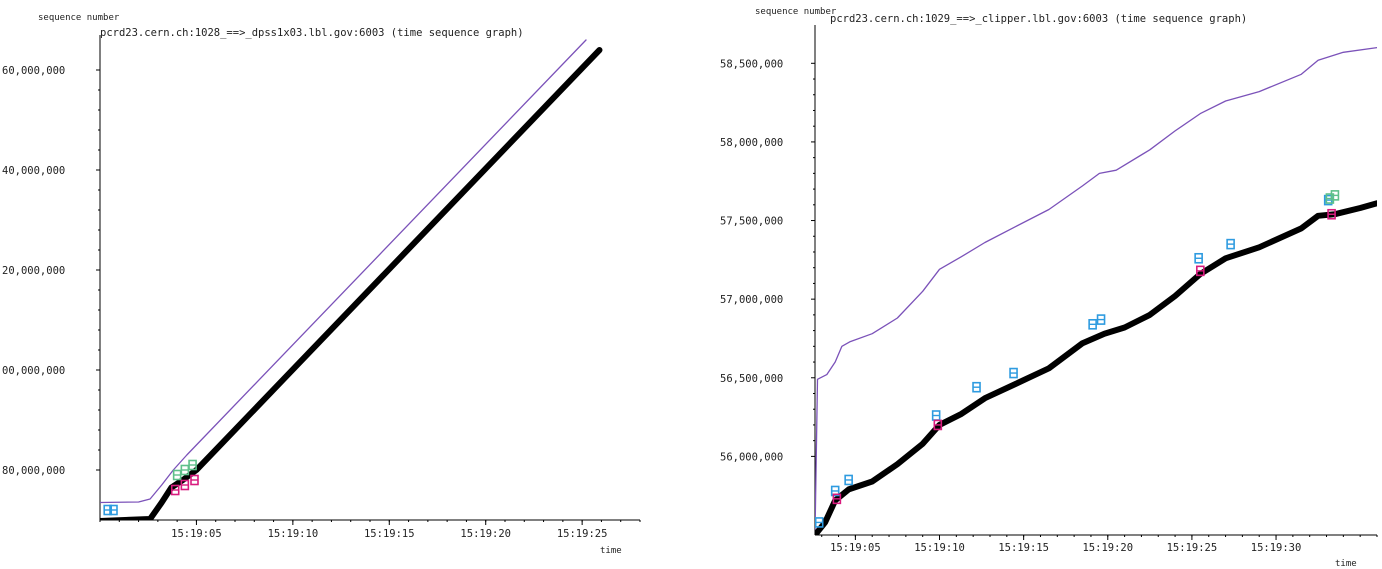 The width and height of the screenshot is (1382, 569). What do you see at coordinates (751, 300) in the screenshot?
I see `y-tick-label: 57,000,000` at bounding box center [751, 300].